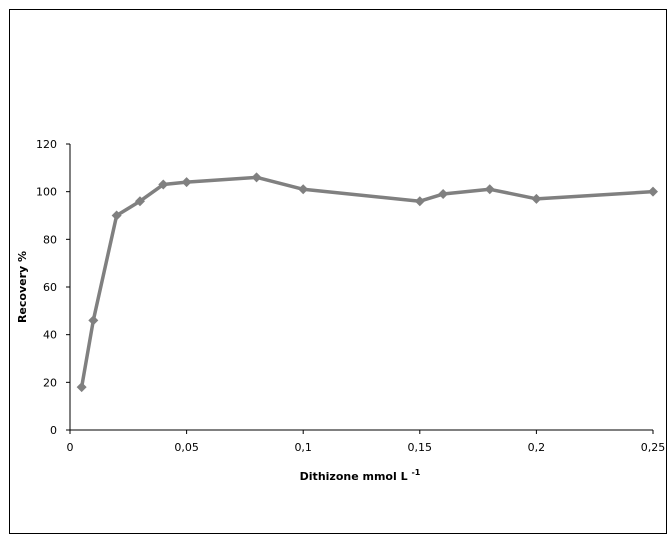 The width and height of the screenshot is (668, 540). Describe the element at coordinates (653, 447) in the screenshot. I see `x-tick-label: 0,25` at that location.